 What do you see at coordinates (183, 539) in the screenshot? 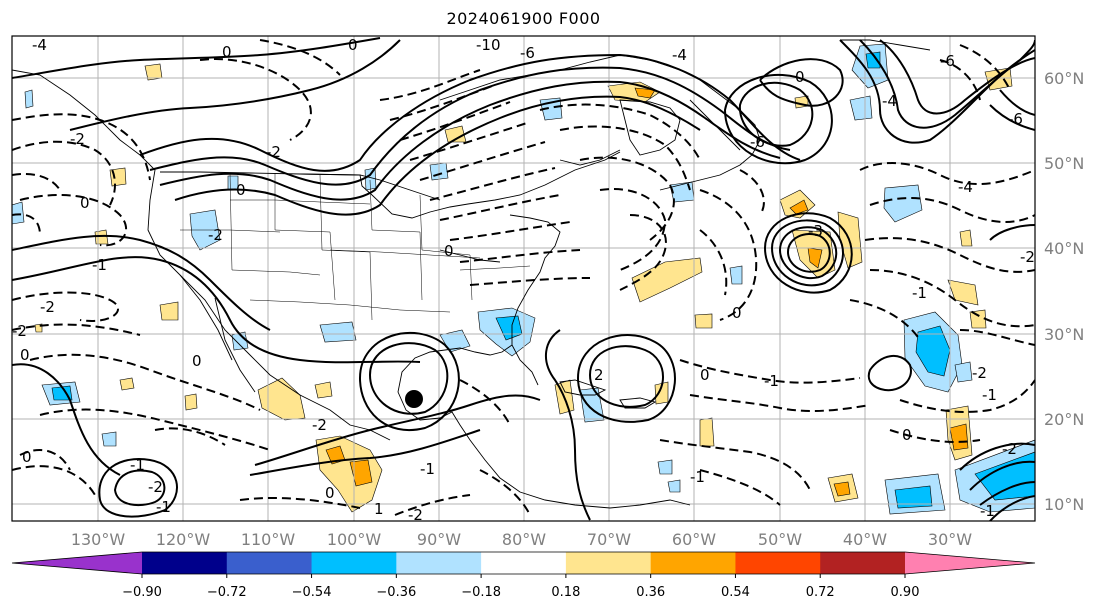
I see `lon-label: 120°W` at bounding box center [183, 539].